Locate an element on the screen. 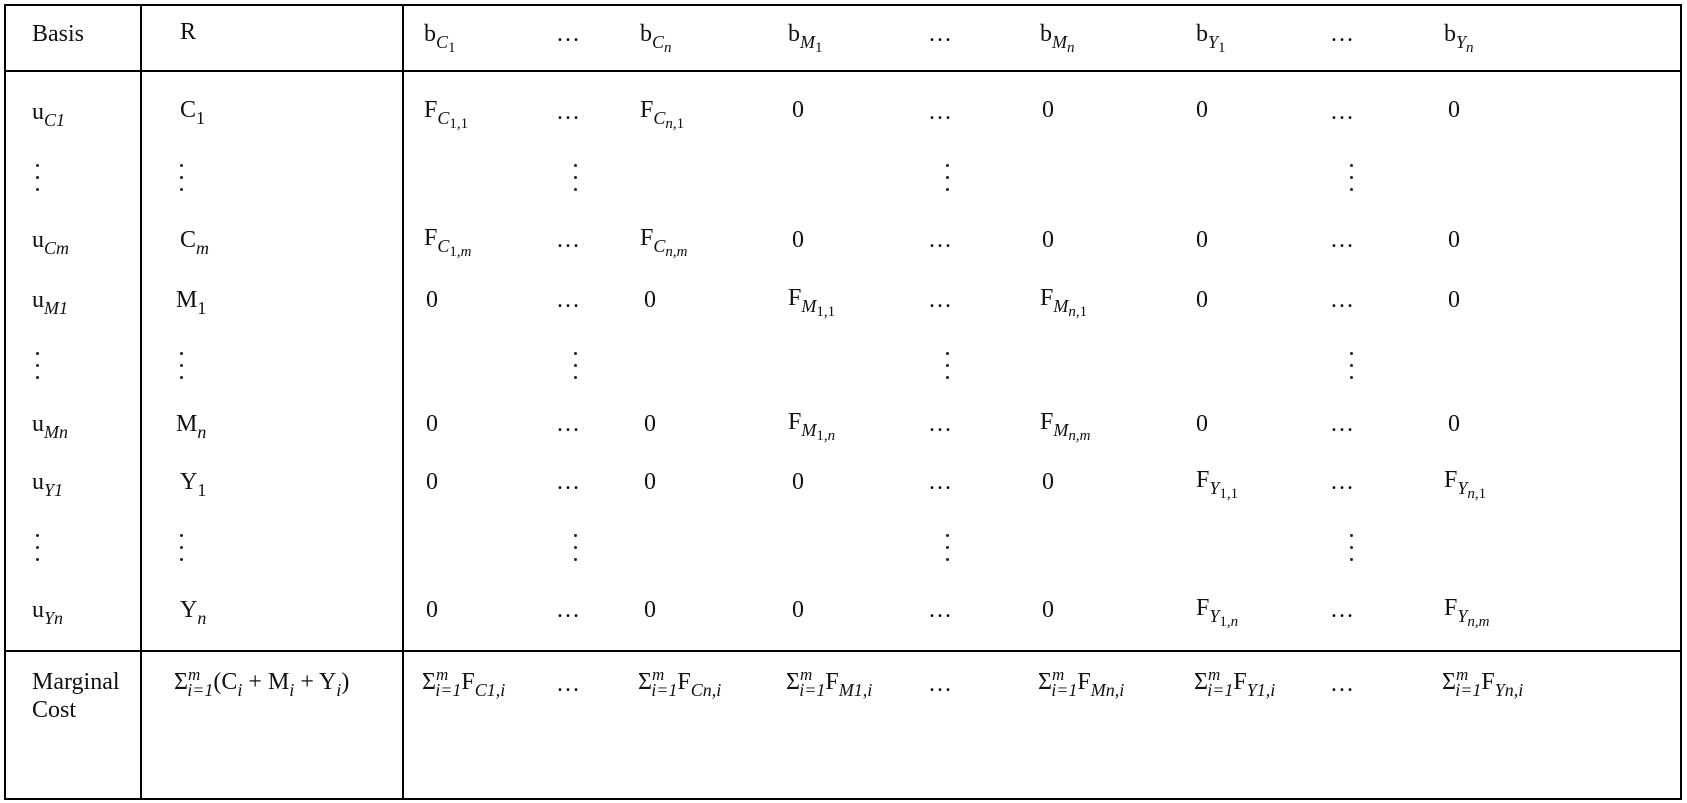  basis-u-yn: uYn is located at coordinates (47, 610).